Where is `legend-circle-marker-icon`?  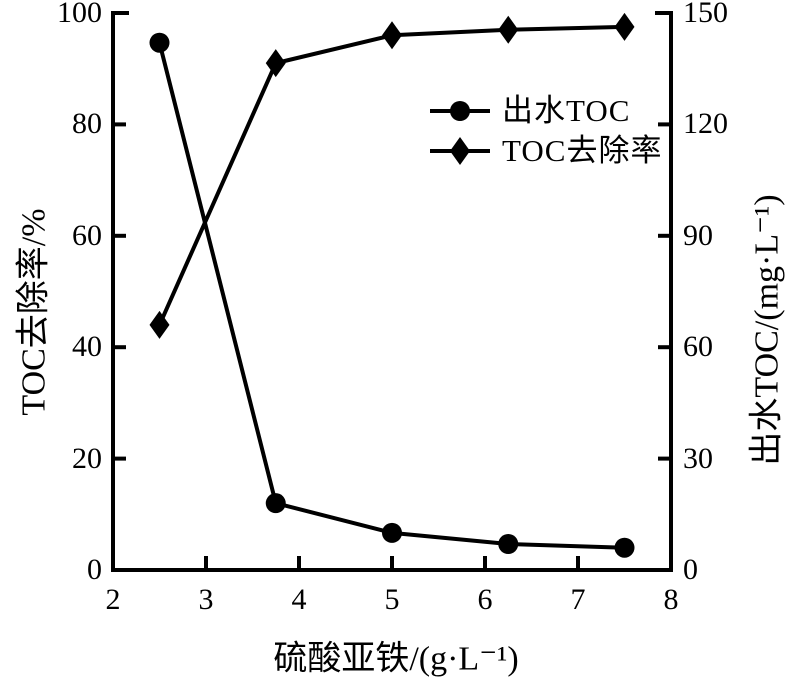 legend-circle-marker-icon is located at coordinates (460, 111).